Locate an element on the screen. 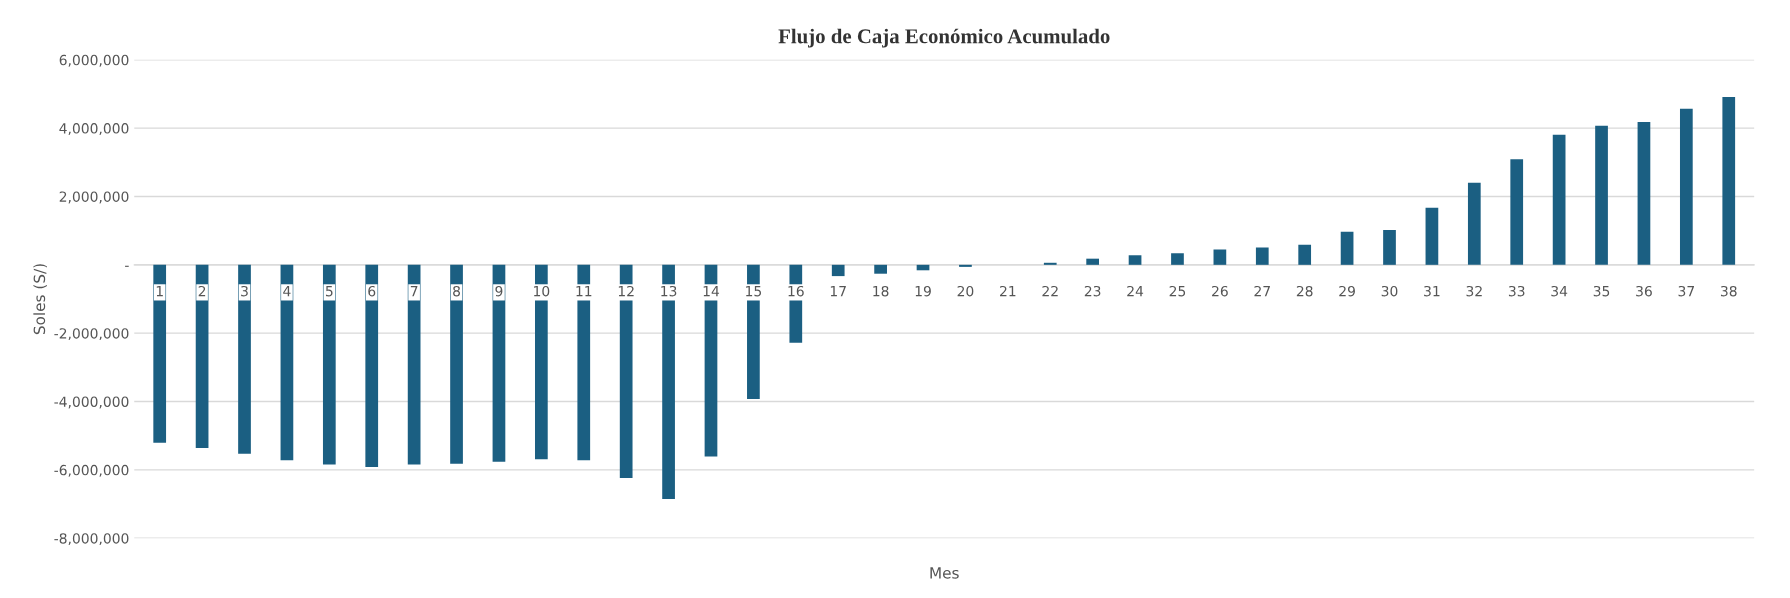  x-tick-label: 16 is located at coordinates (796, 291).